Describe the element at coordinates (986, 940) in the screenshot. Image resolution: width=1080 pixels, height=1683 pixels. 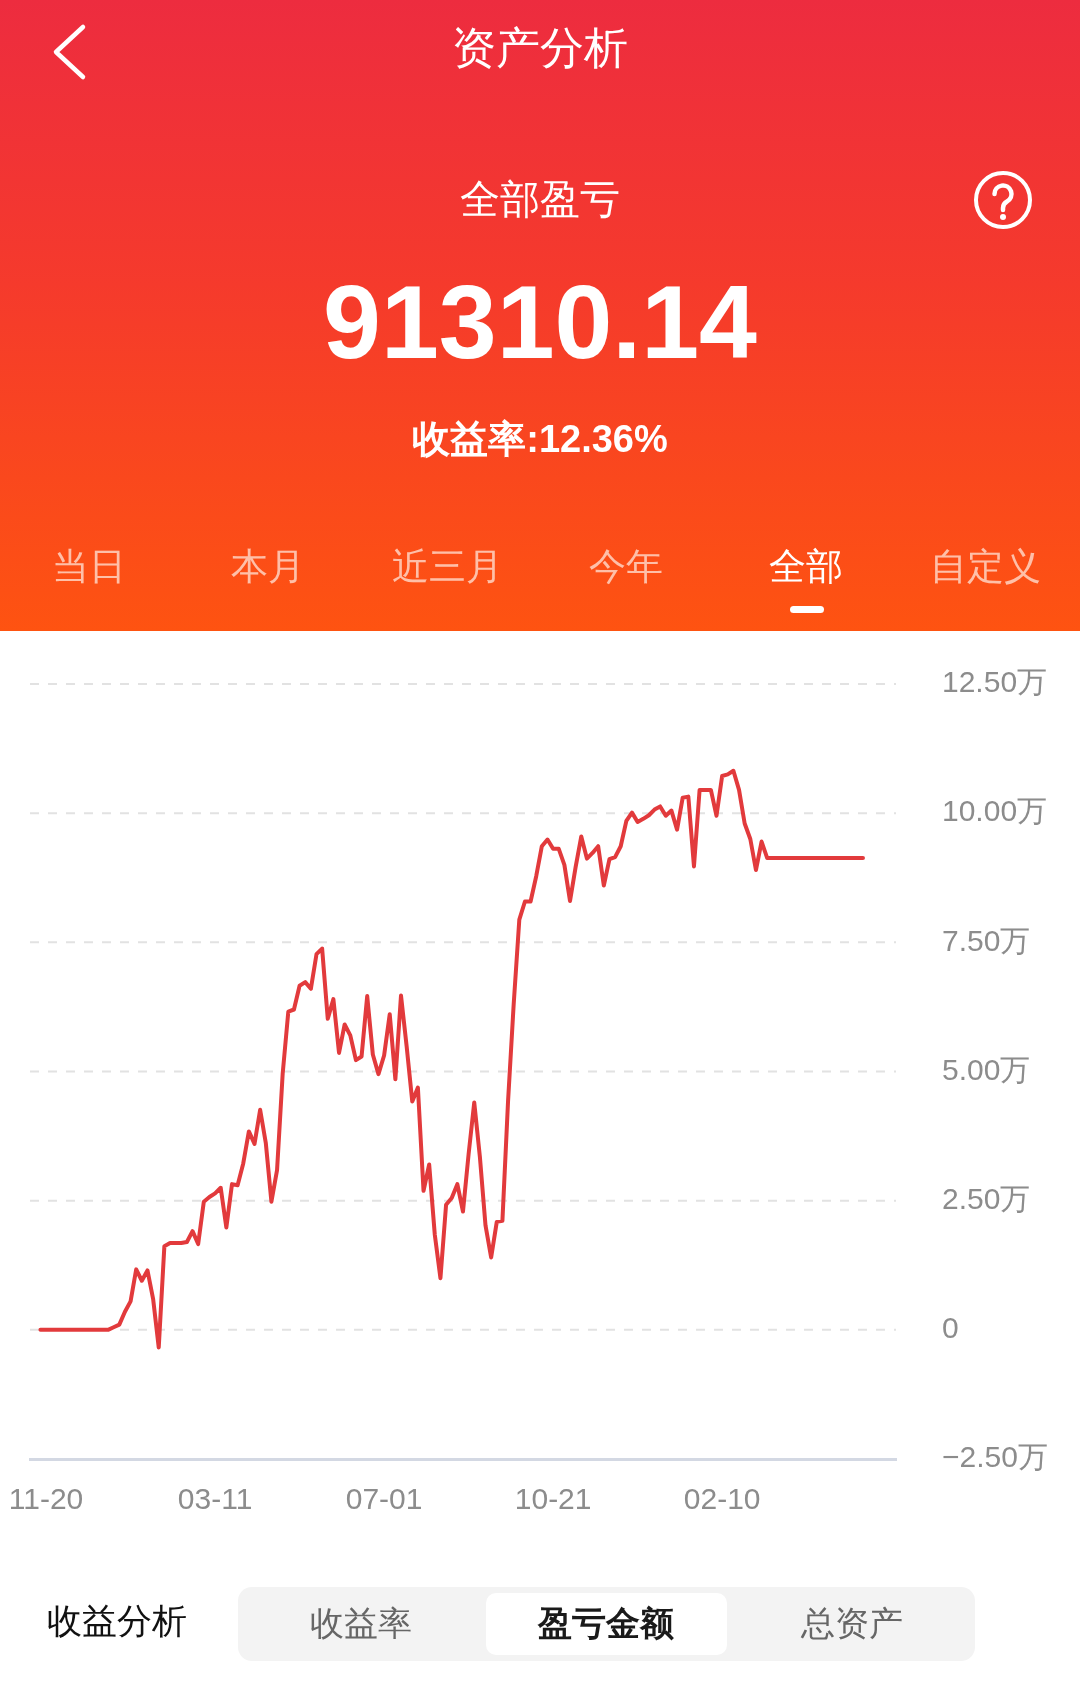
I see `y-tick-label: 7.50万` at that location.